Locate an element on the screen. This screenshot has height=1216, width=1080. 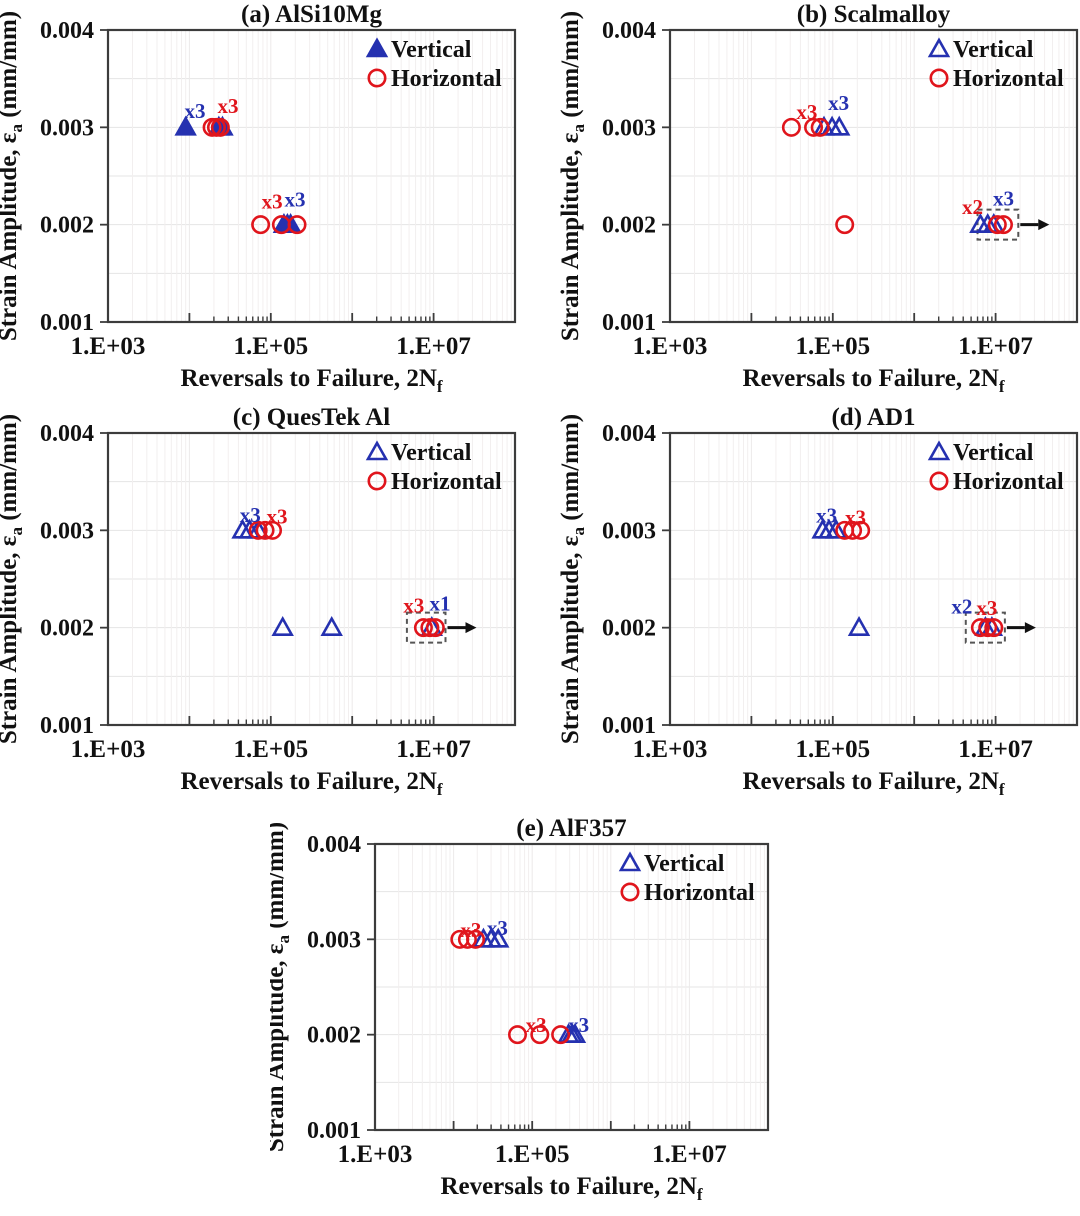
runout-arrow-head-icon is located at coordinates (471, 628).